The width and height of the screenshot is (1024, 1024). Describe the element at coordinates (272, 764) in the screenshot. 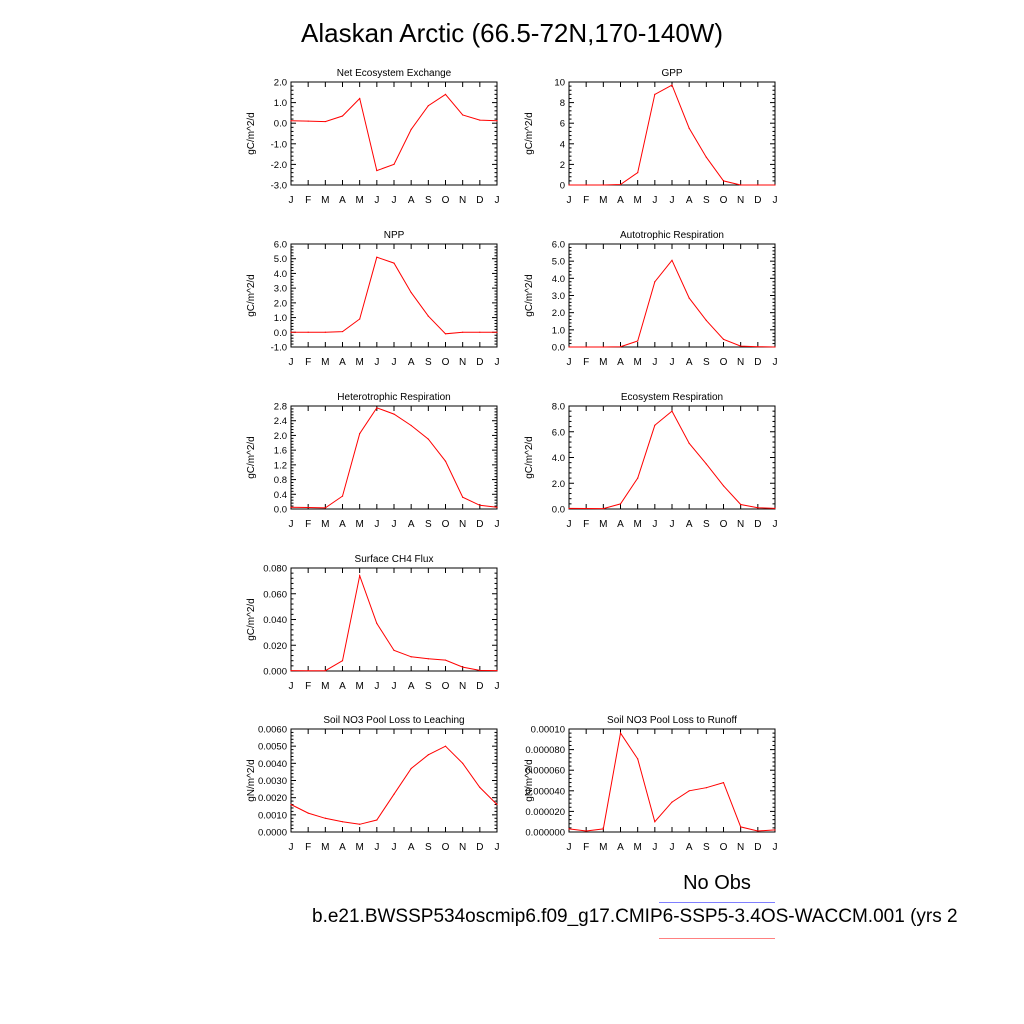

I see `y-tick-label: 0.0040` at that location.